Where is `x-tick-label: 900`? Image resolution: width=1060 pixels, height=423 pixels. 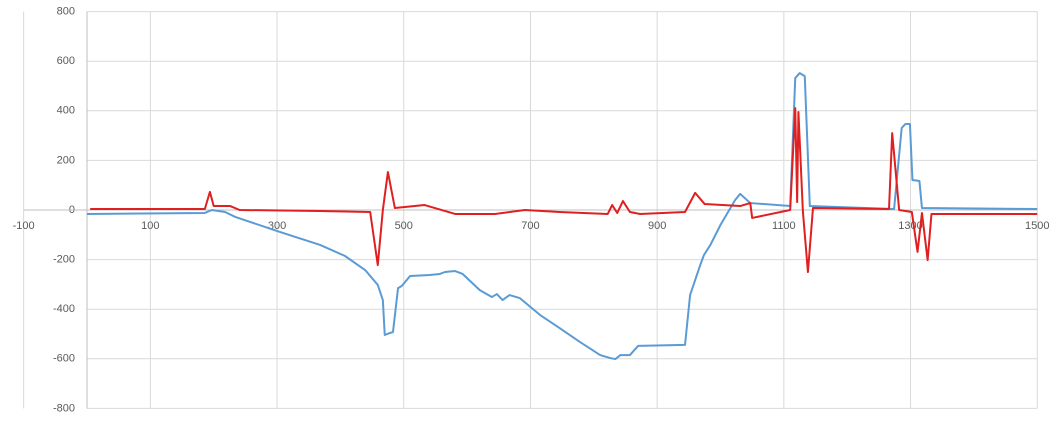
x-tick-label: 900 is located at coordinates (657, 226).